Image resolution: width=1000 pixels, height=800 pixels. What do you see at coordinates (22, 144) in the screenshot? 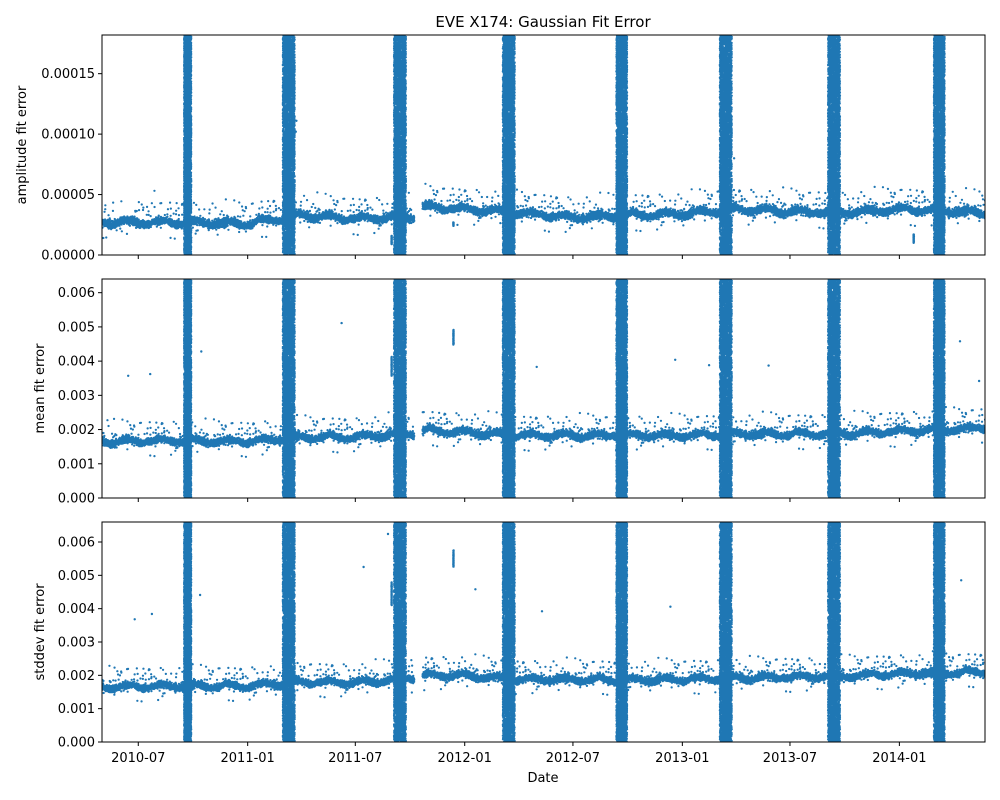
I see `y-axis-label: amplitude fit error` at bounding box center [22, 144].